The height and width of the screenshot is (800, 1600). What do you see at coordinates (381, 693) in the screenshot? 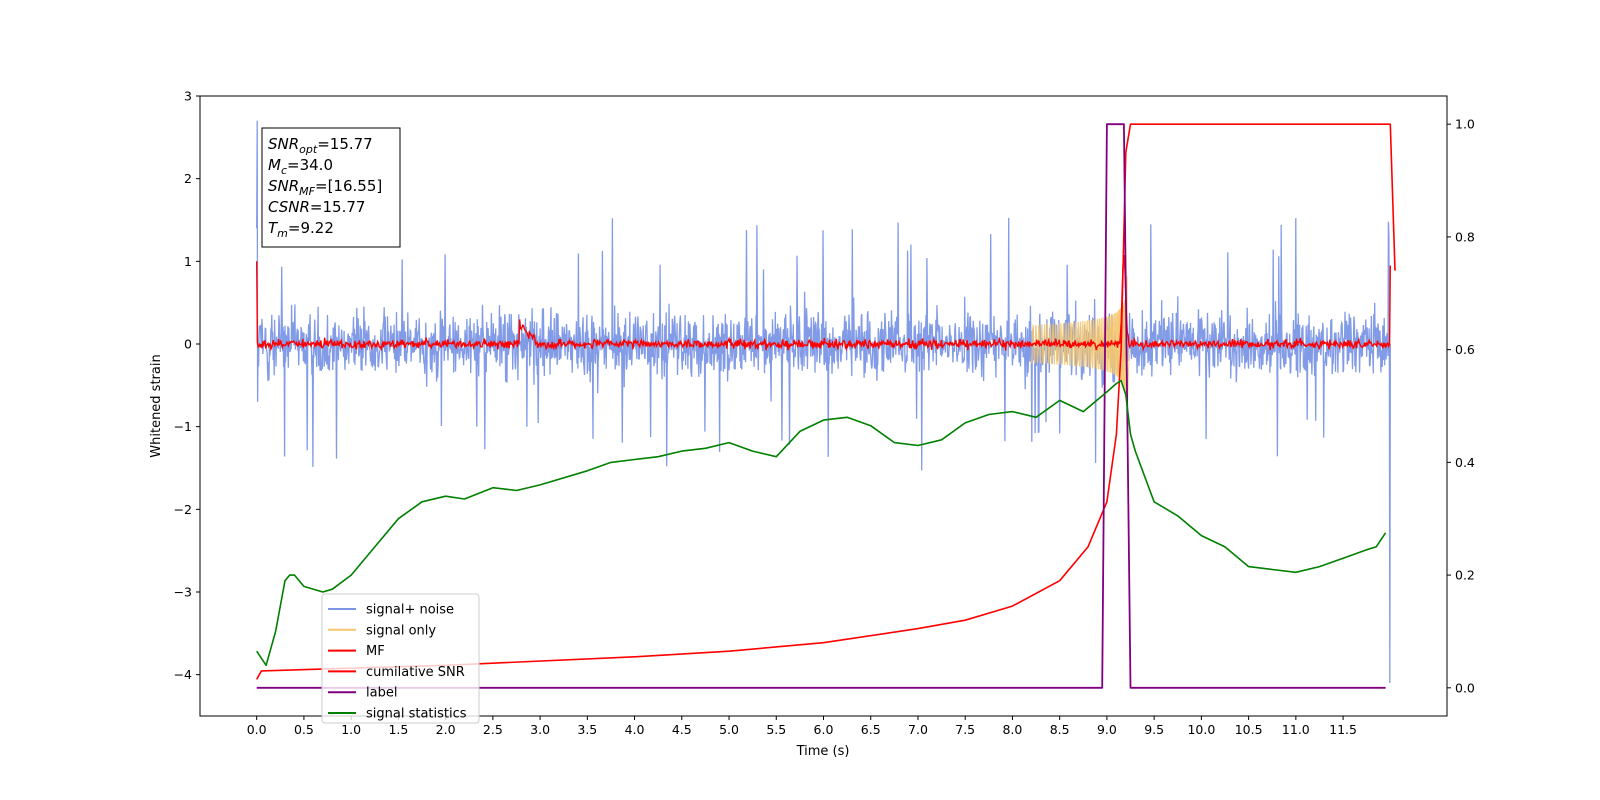
I see `legend-label: label` at bounding box center [381, 693].